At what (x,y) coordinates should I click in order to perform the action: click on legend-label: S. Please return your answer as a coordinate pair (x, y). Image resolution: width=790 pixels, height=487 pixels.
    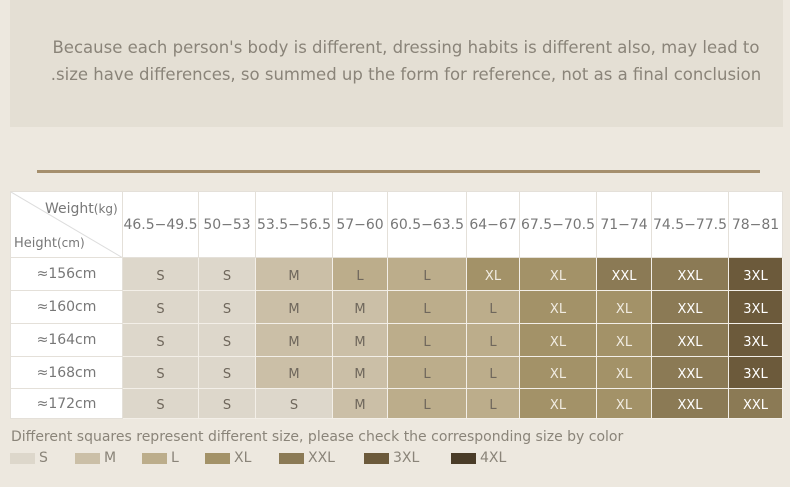
    Looking at the image, I should click on (43, 458).